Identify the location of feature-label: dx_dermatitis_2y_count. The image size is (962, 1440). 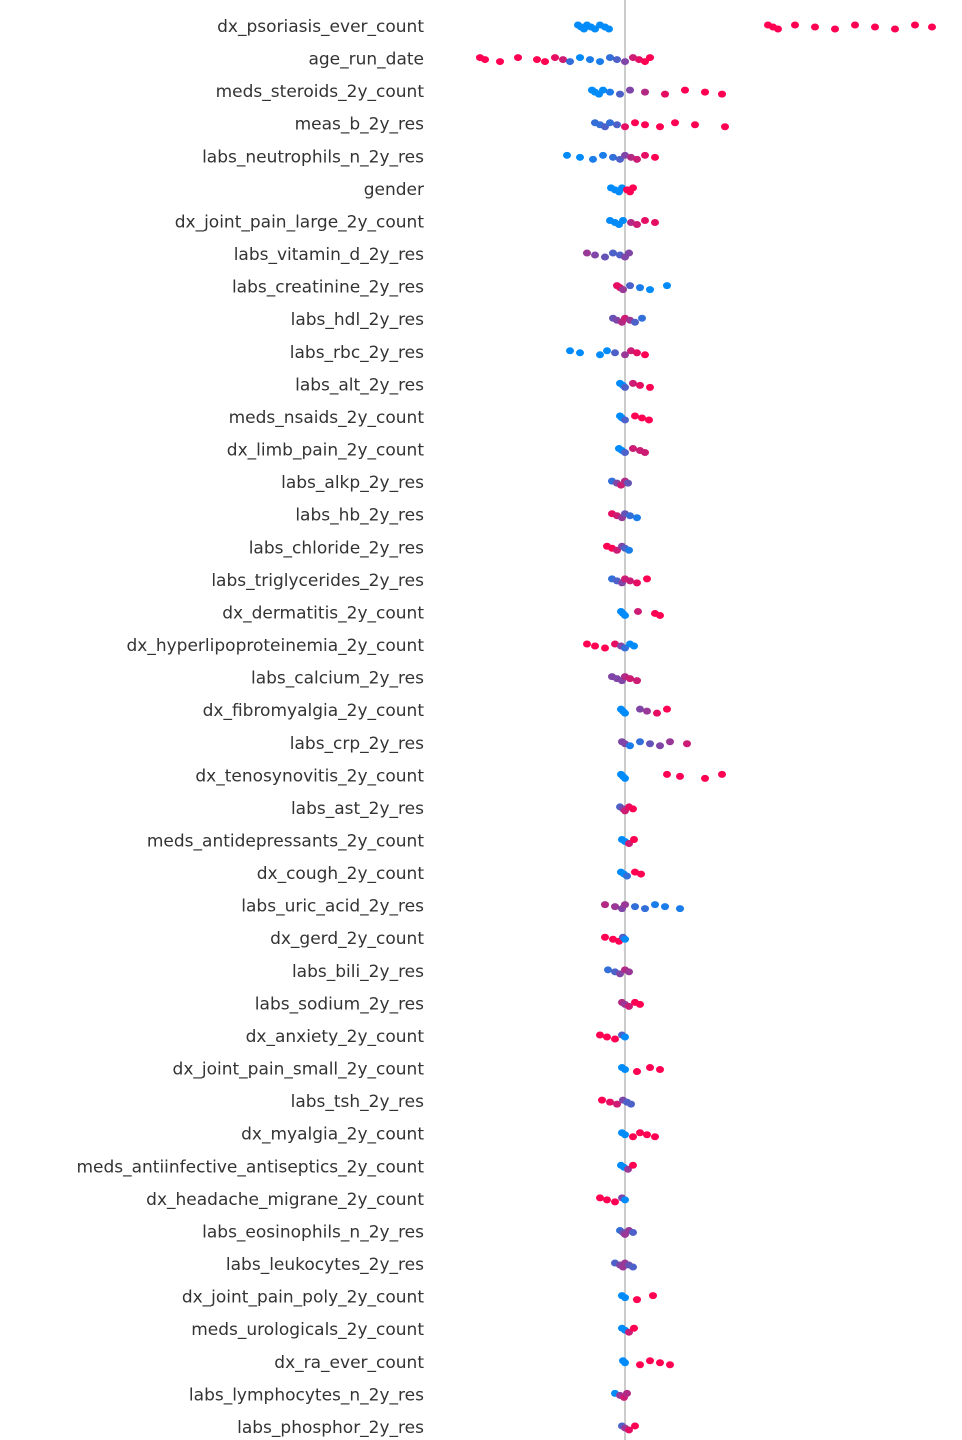
(323, 613).